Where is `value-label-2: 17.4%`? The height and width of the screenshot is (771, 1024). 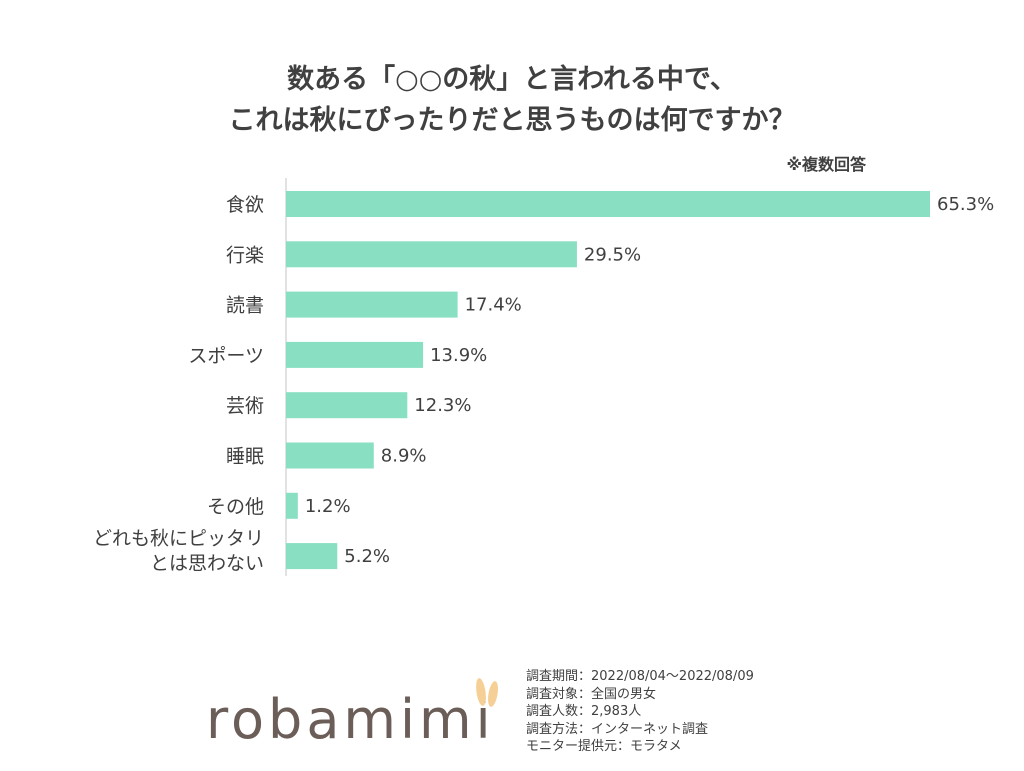 value-label-2: 17.4% is located at coordinates (493, 305).